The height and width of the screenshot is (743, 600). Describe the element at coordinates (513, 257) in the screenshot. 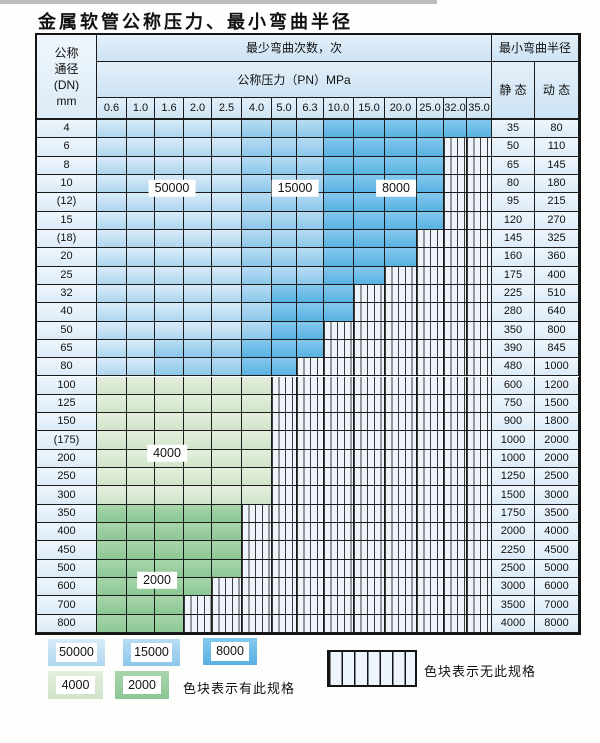

I see `static-radius-cell: 160` at that location.